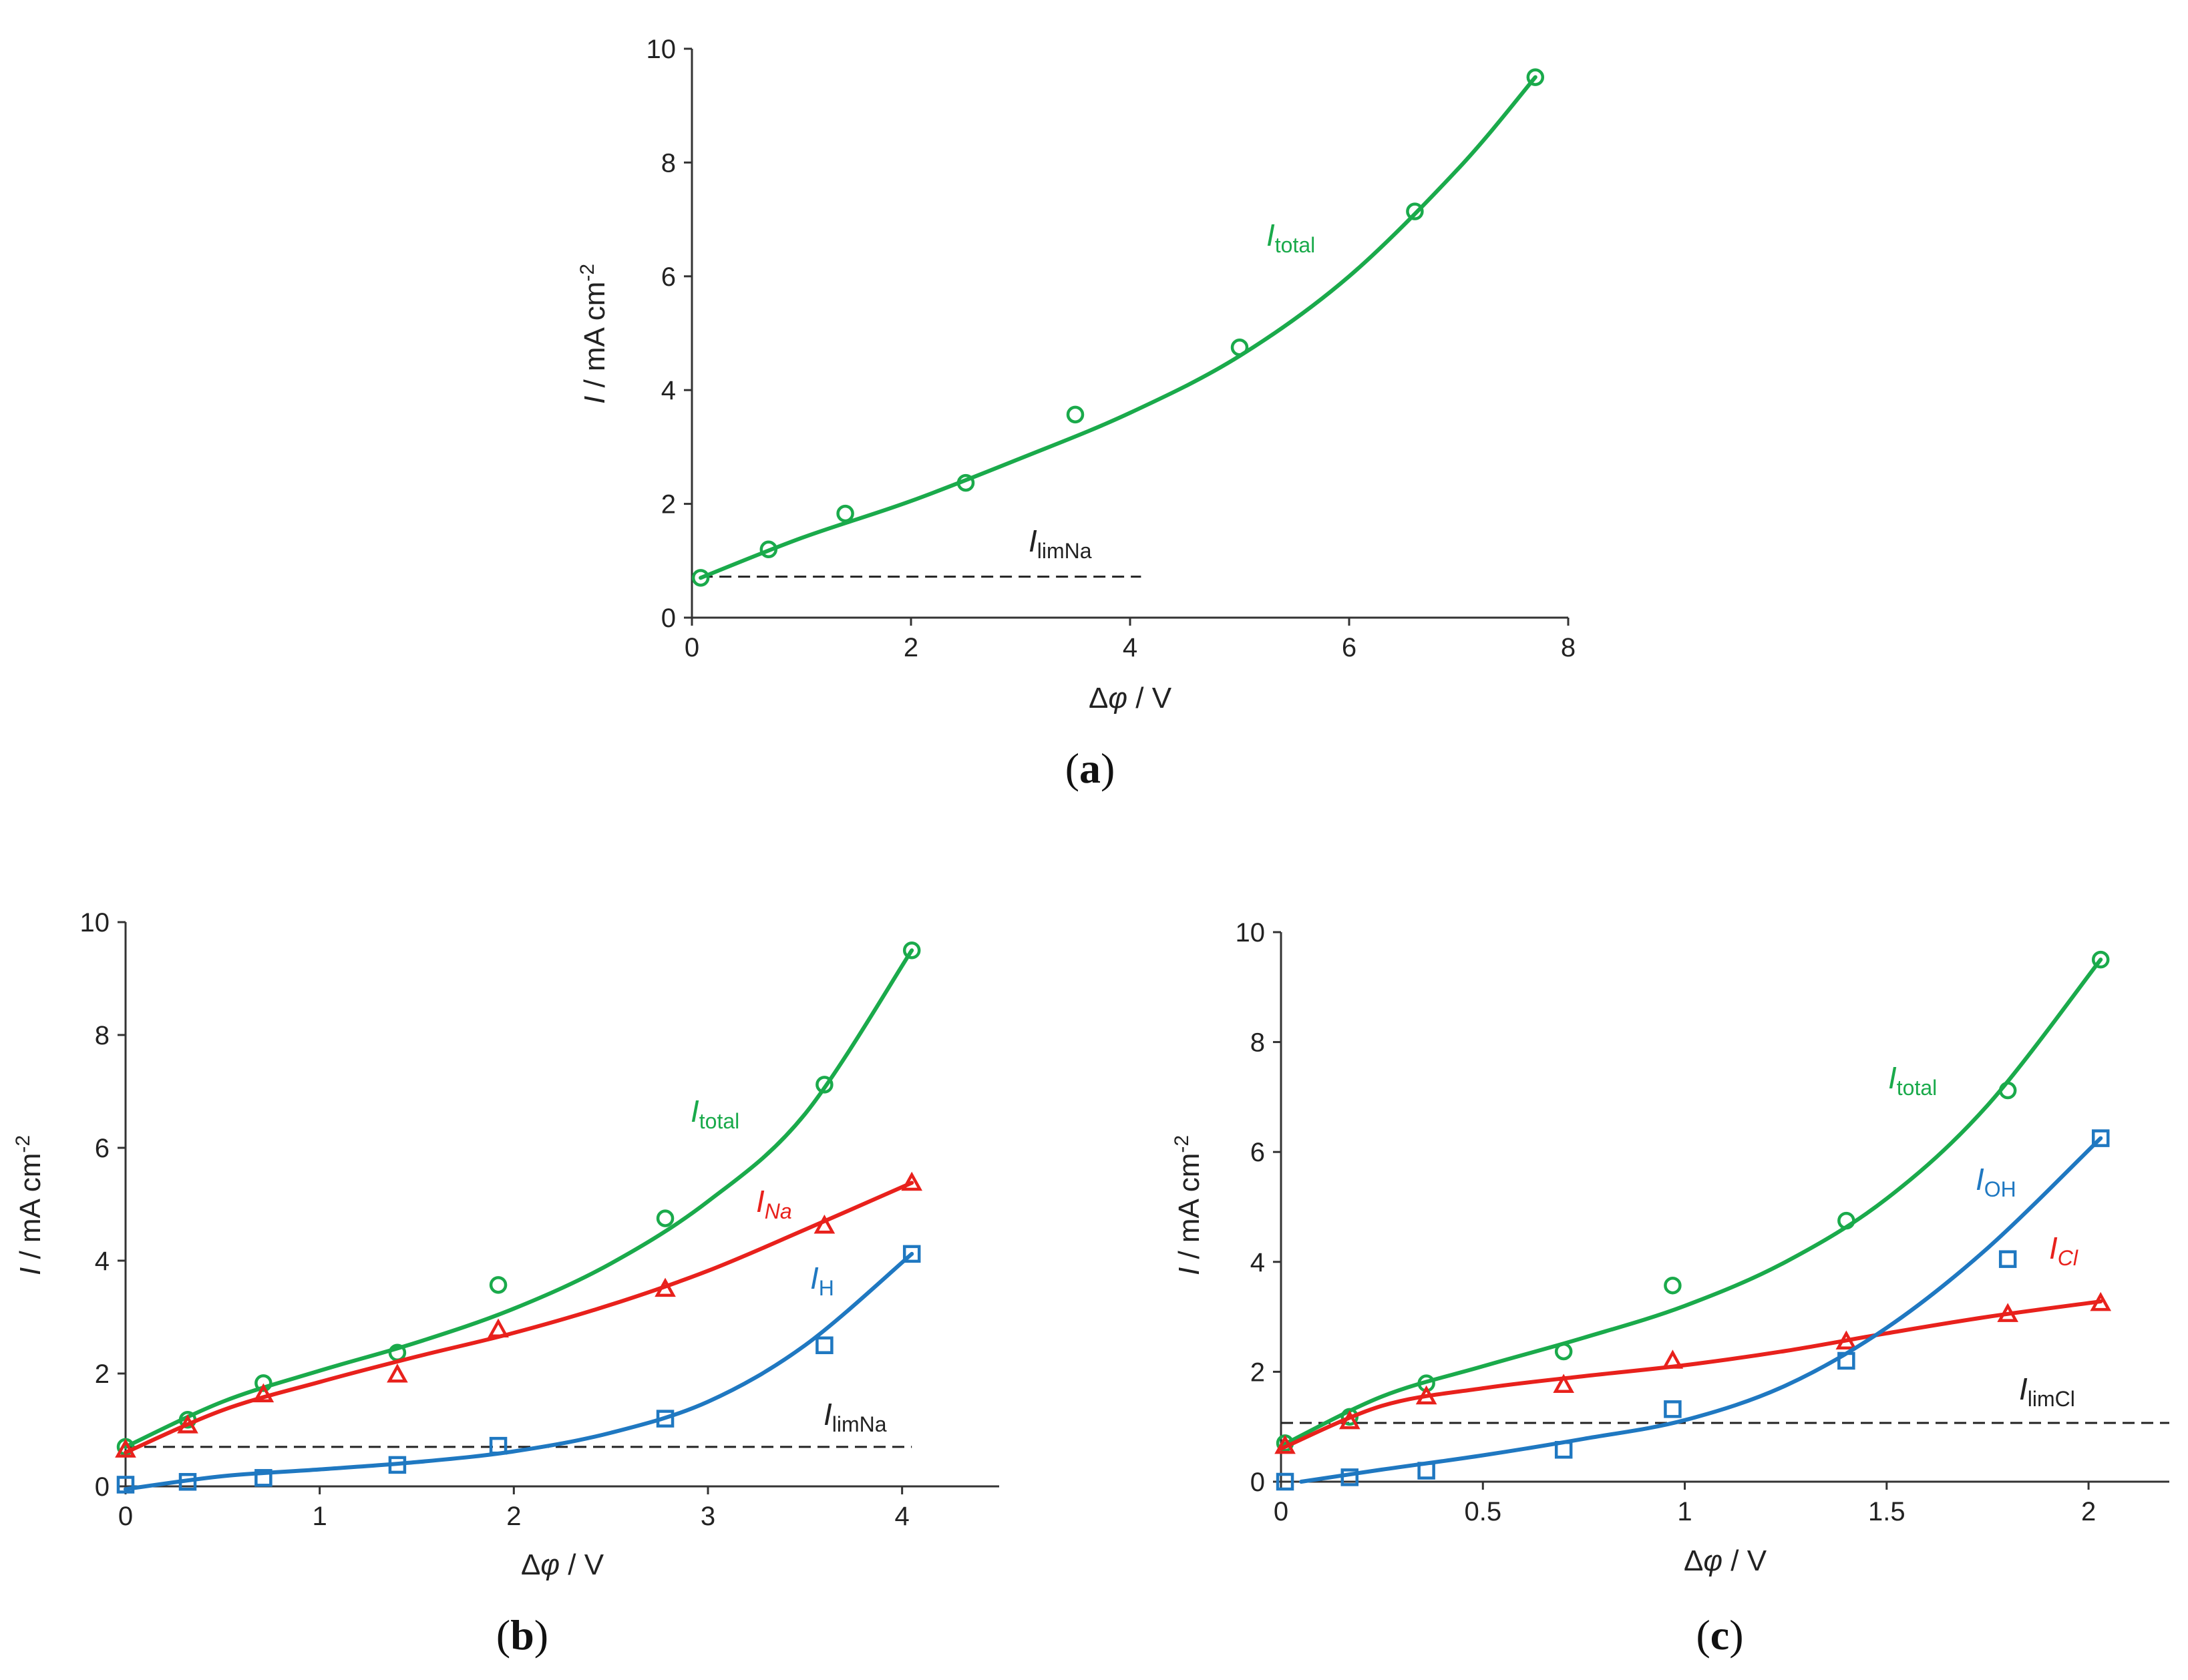 The height and width of the screenshot is (1680, 2188). I want to click on x-tick-label: 4, so click(1130, 647).